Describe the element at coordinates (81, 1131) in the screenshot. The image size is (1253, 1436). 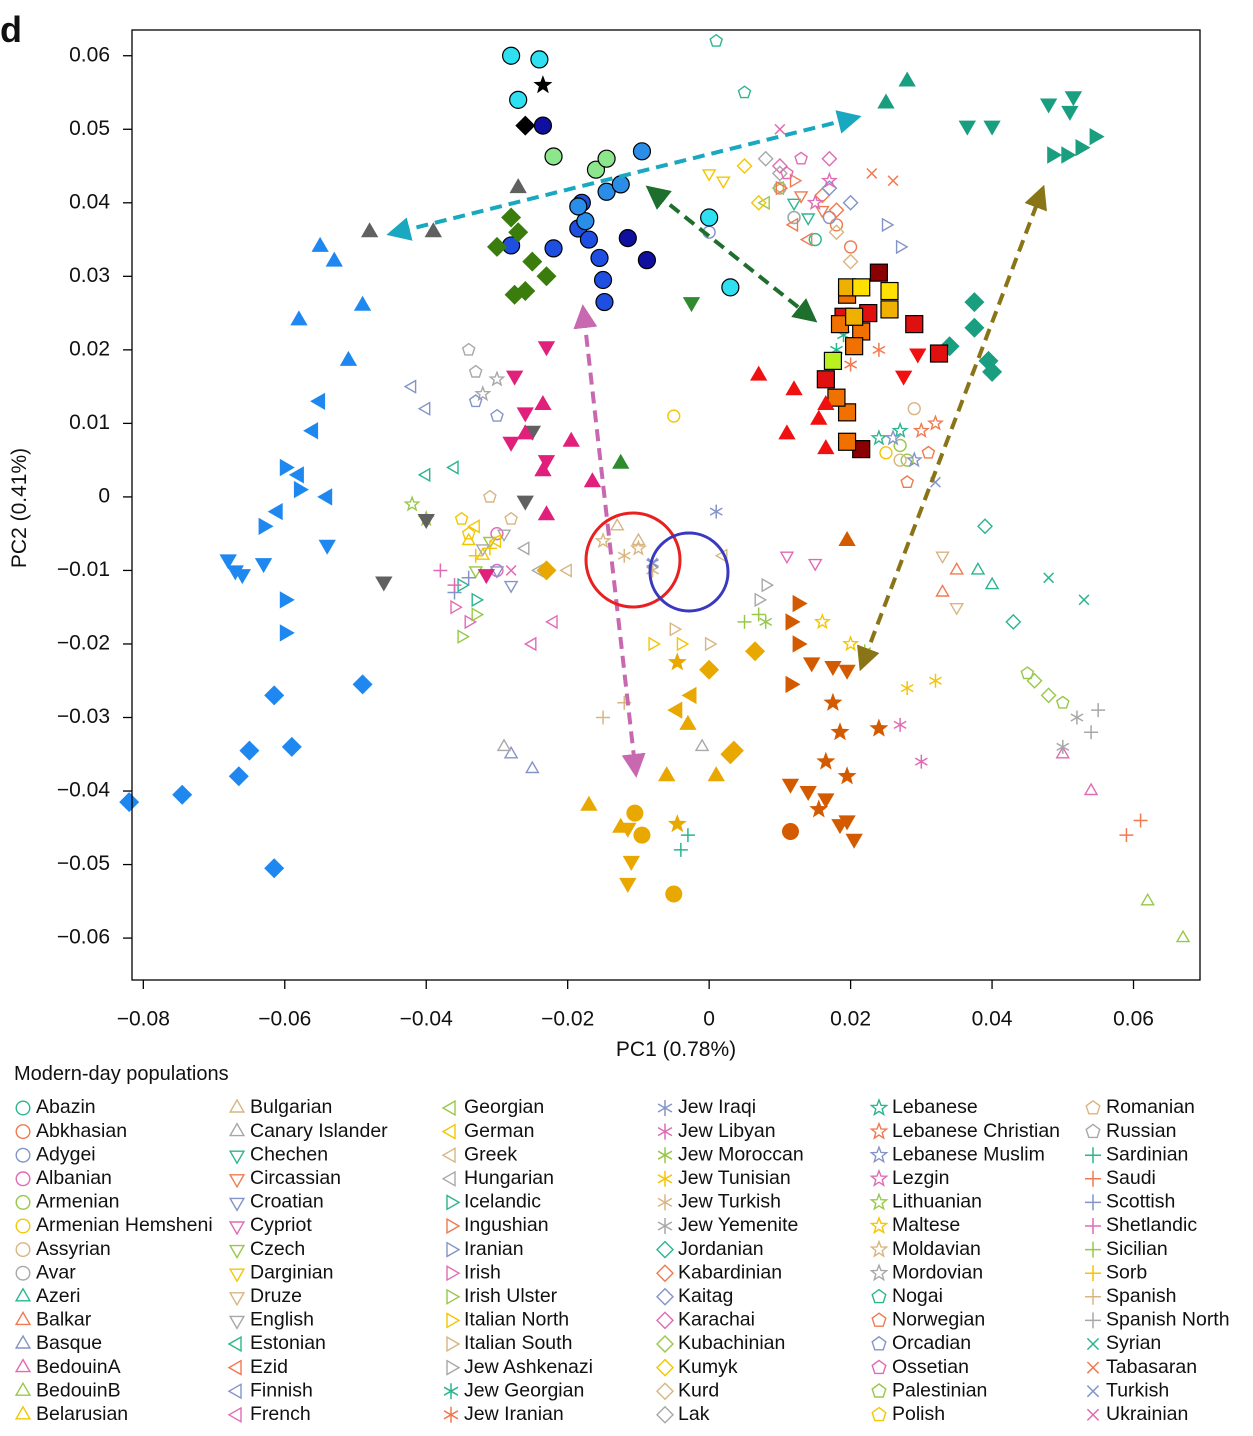
I see `legend-label: Abkhasian` at that location.